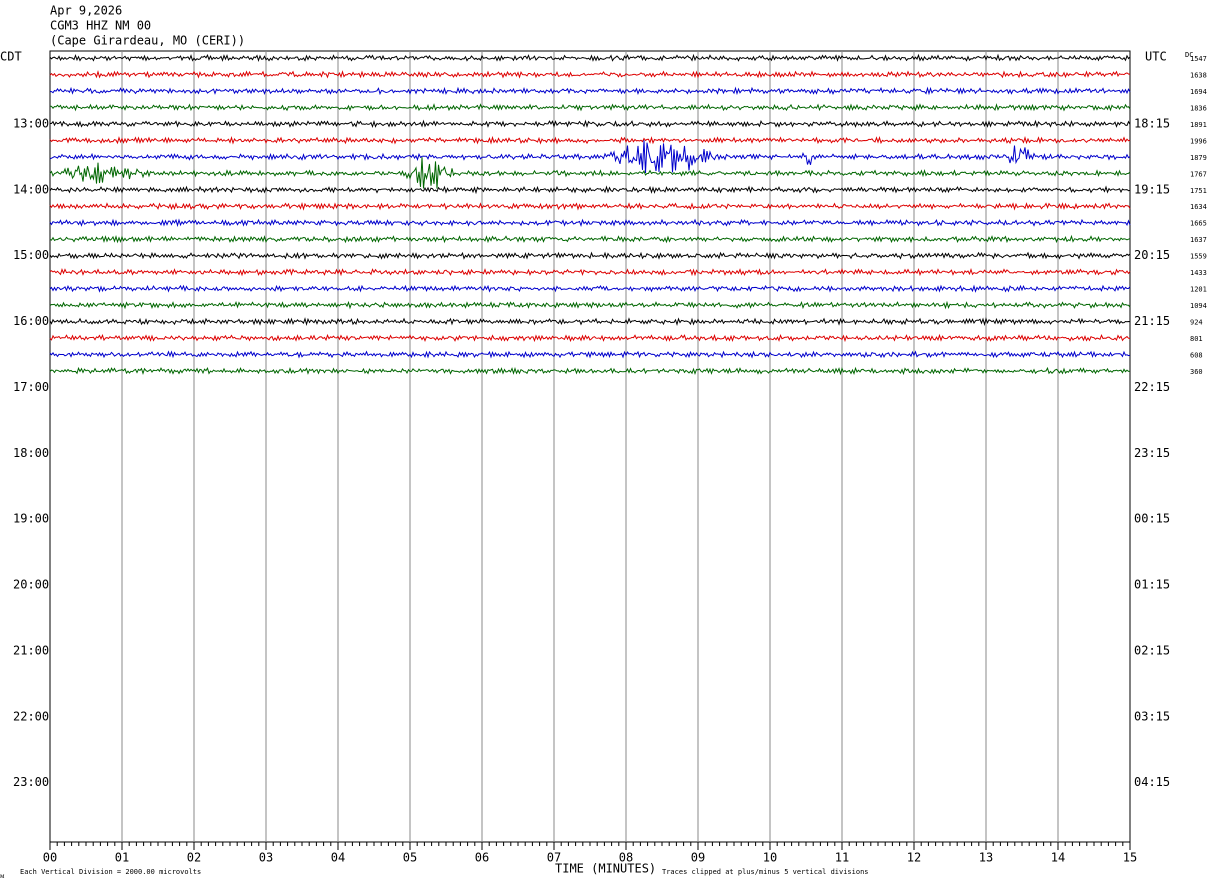 The height and width of the screenshot is (886, 1210). I want to click on x-tick-label: 01, so click(122, 858).